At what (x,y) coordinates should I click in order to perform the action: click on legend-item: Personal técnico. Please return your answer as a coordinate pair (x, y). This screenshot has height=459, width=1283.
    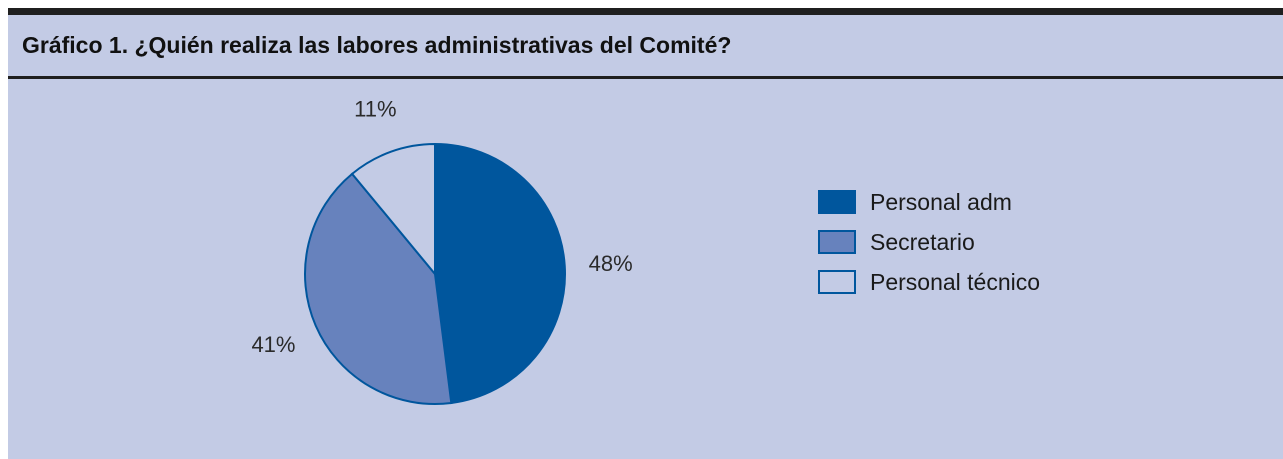
    Looking at the image, I should click on (929, 282).